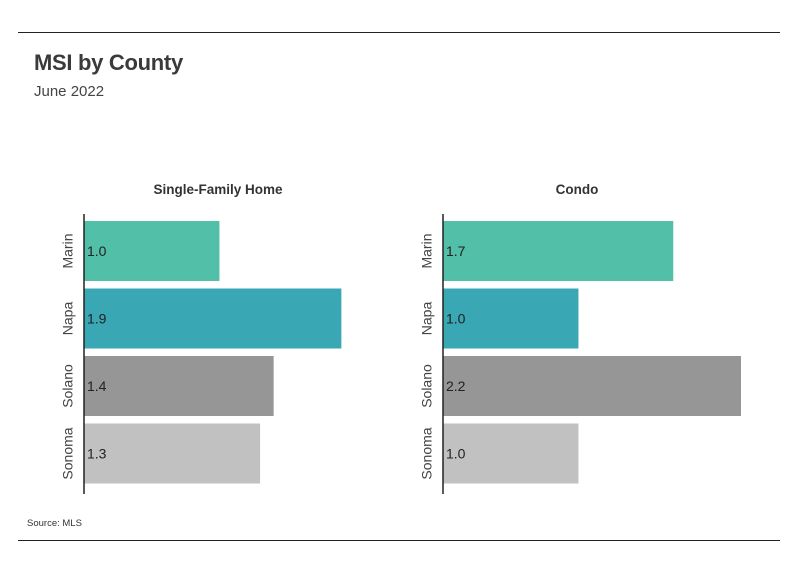 This screenshot has width=799, height=575. Describe the element at coordinates (97, 386) in the screenshot. I see `data-label: 1.4` at that location.